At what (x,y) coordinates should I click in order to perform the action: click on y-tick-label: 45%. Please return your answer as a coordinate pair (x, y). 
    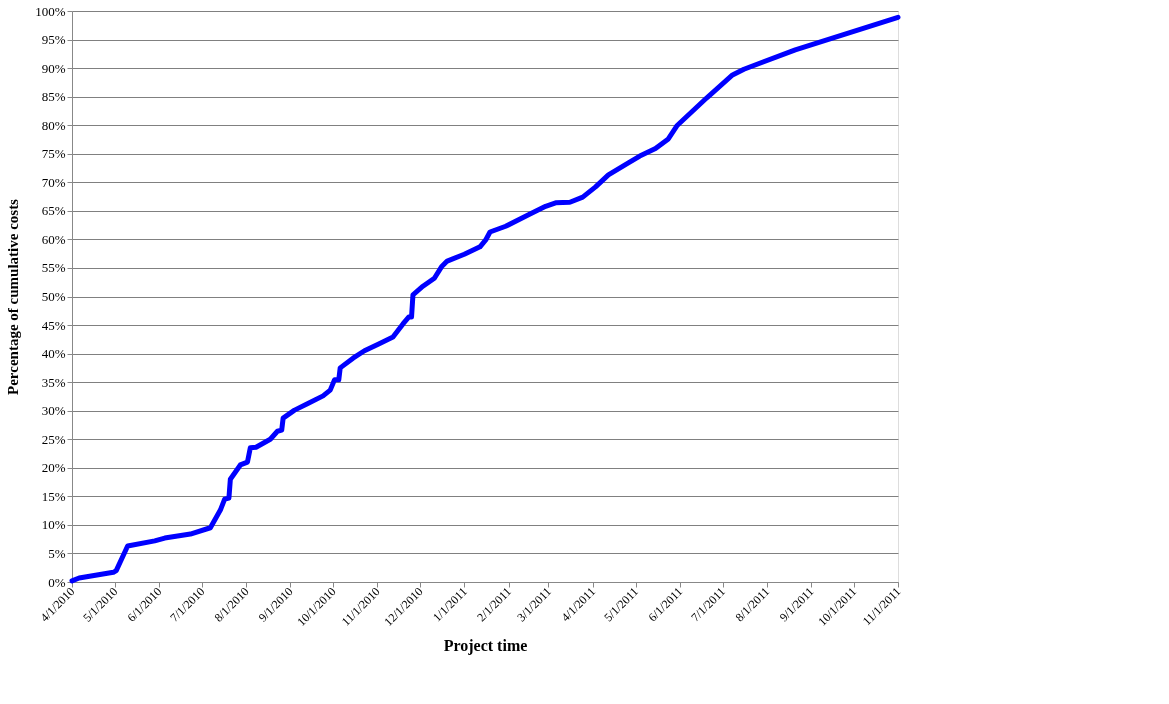
    Looking at the image, I should click on (53, 325).